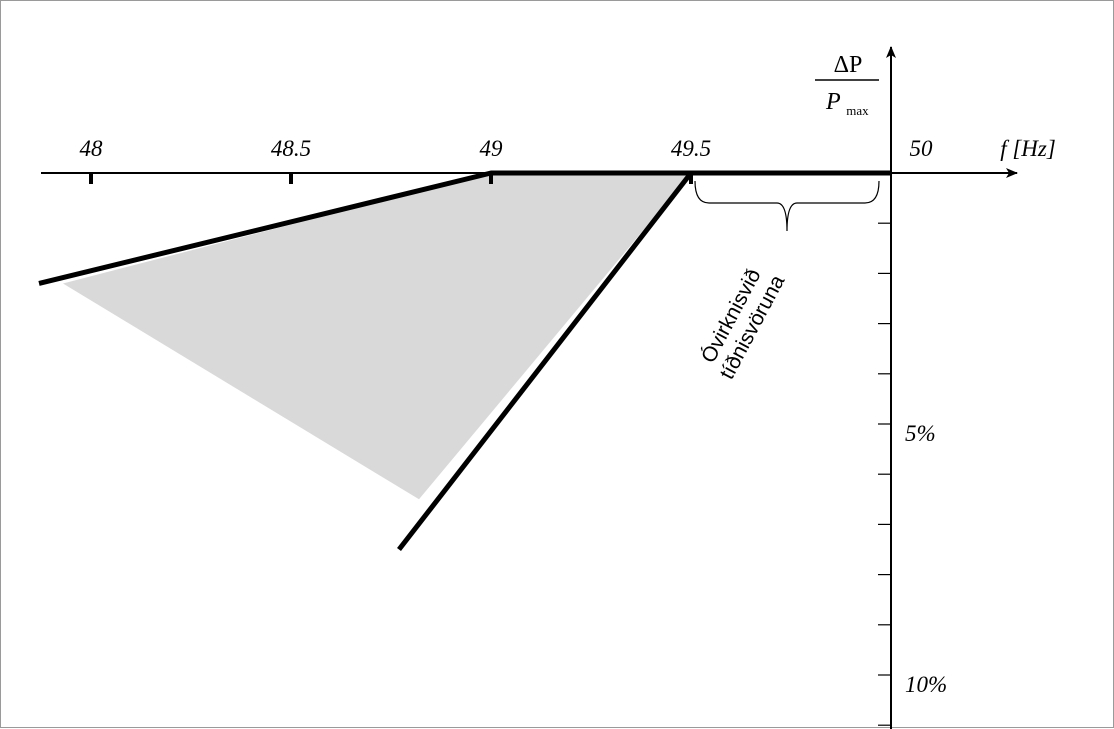 Image resolution: width=1114 pixels, height=729 pixels. I want to click on y-tick-marks, so click(884, 474).